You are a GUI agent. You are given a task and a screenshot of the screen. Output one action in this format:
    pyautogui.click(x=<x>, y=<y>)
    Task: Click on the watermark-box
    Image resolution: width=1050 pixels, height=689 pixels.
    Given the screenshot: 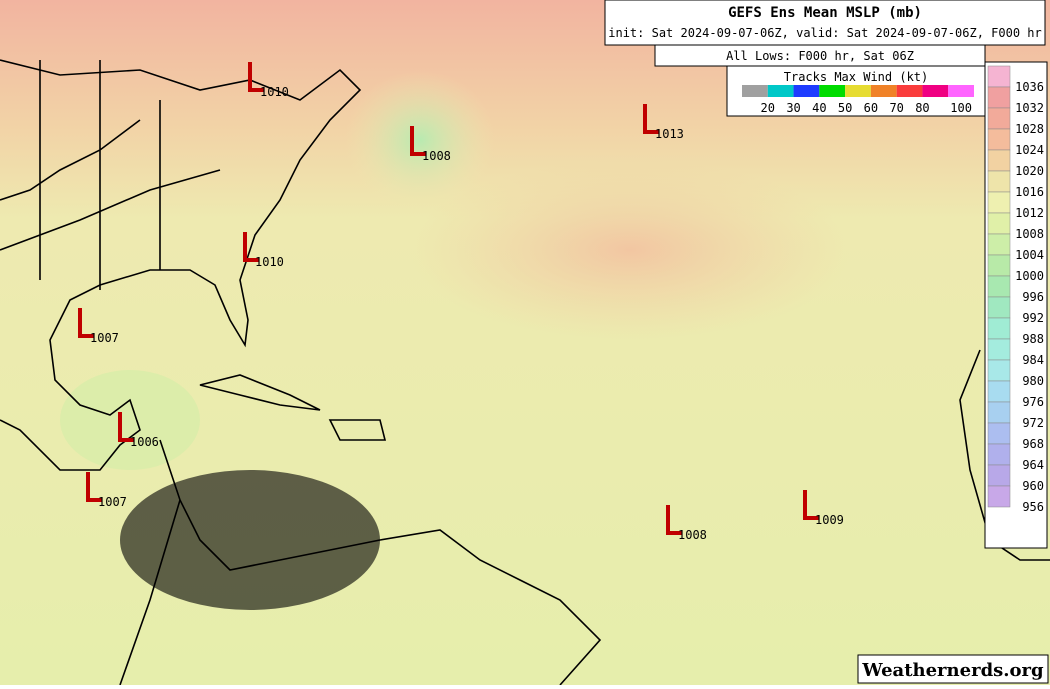 What is the action you would take?
    pyautogui.click(x=953, y=669)
    